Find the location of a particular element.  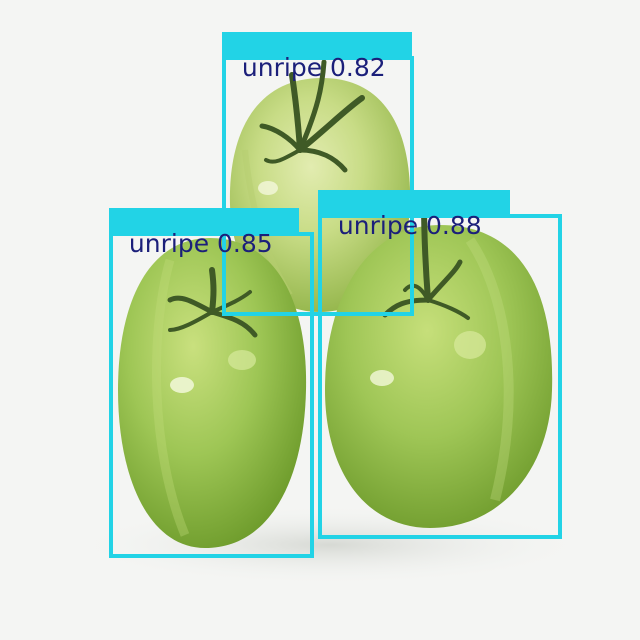

stem-top is located at coordinates (312, 116).